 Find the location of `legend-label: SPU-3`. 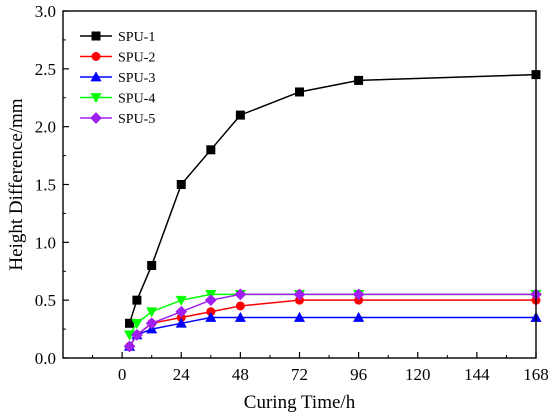

legend-label: SPU-3 is located at coordinates (136, 78).